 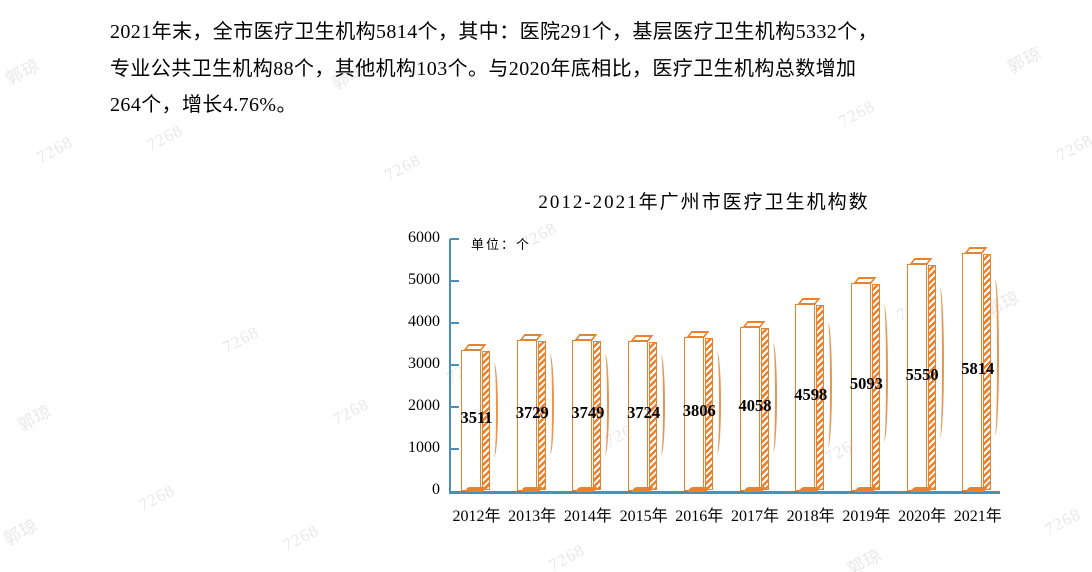 I want to click on bar-2017: 4058, so click(x=757, y=406).